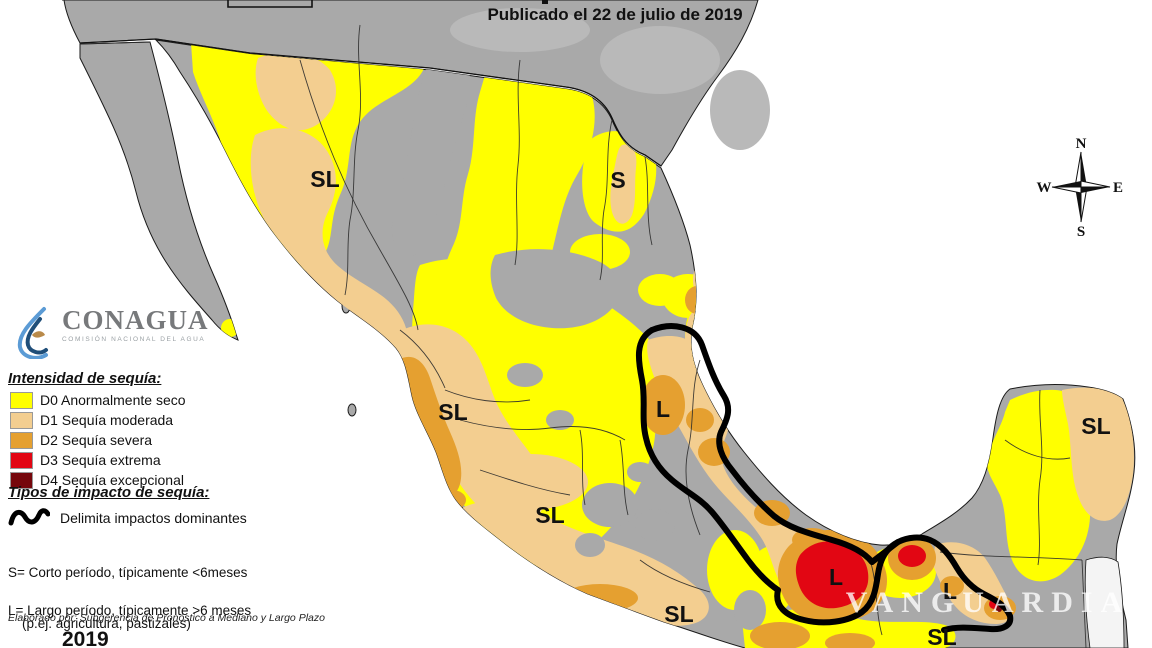  What do you see at coordinates (530, 482) in the screenshot?
I see `d1-patch` at bounding box center [530, 482].